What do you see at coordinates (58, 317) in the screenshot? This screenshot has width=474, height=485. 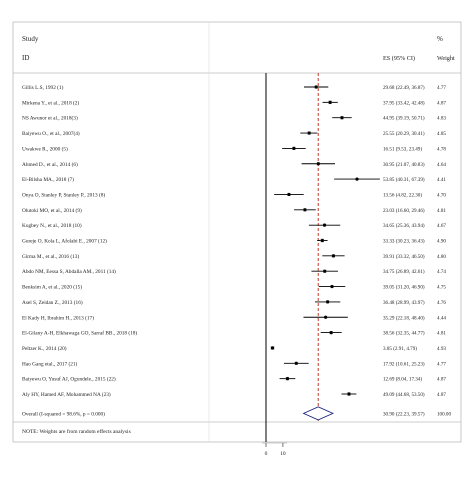 I see `study-label: El Kady H, Ibrahim H., 2013 (17)` at bounding box center [58, 317].